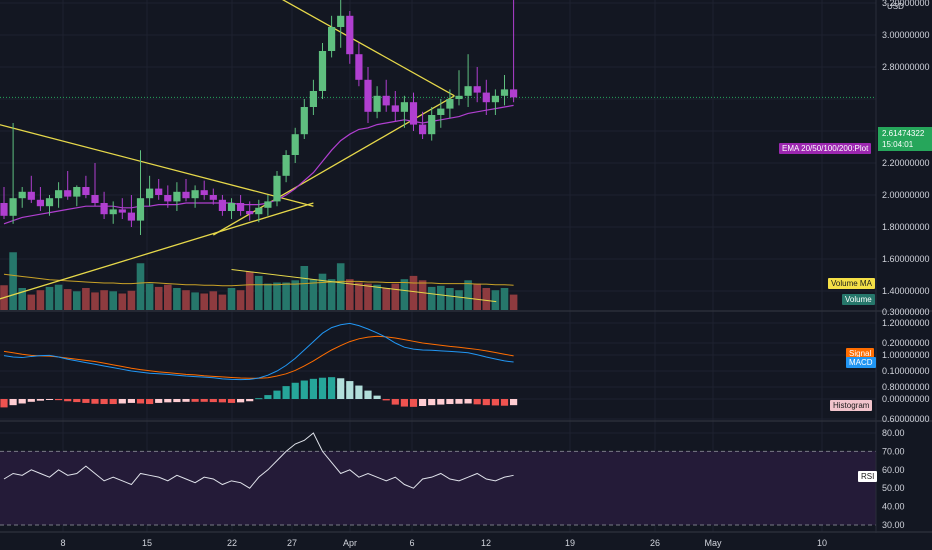 Image resolution: width=932 pixels, height=550 pixels. I want to click on volume-ma-line, so click(258, 280).